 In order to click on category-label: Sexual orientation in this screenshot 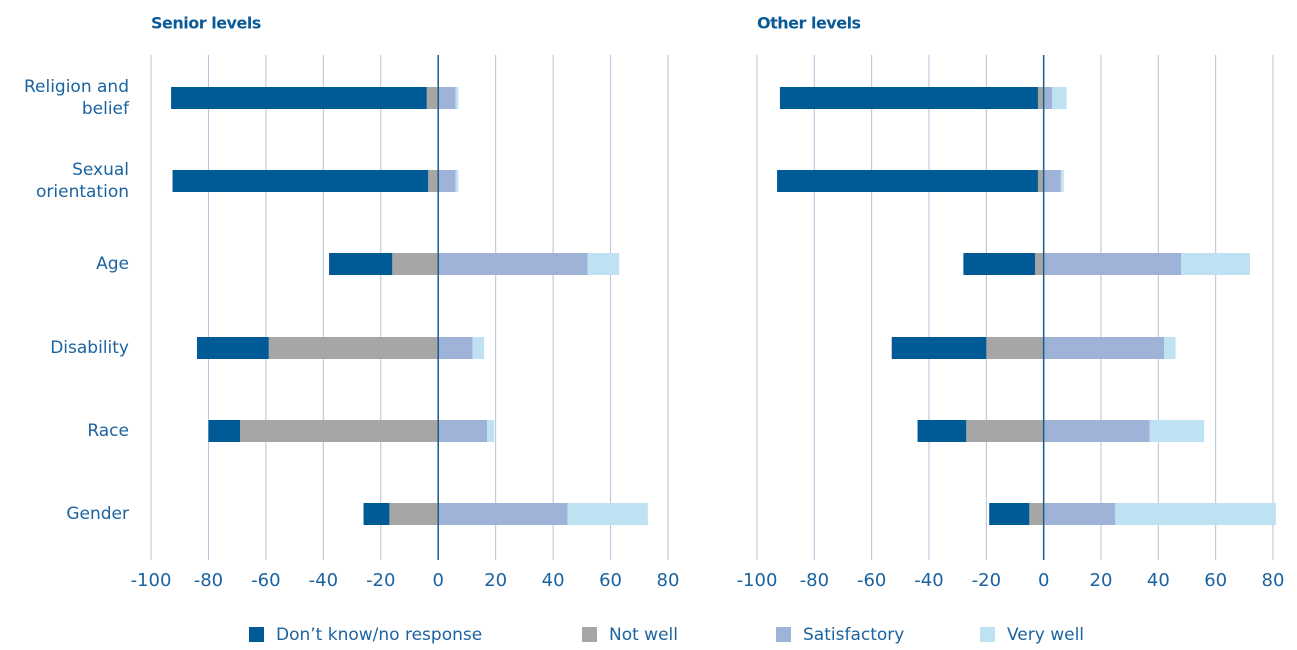, I will do `click(82, 181)`.